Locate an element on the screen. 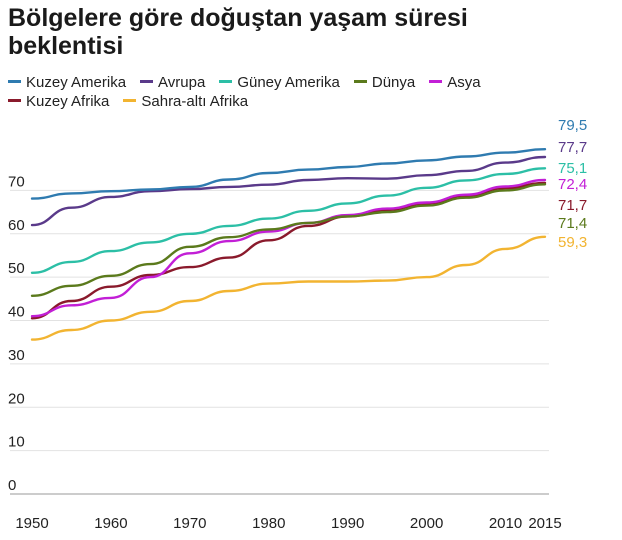  y-tick-label: 40 is located at coordinates (16, 312).